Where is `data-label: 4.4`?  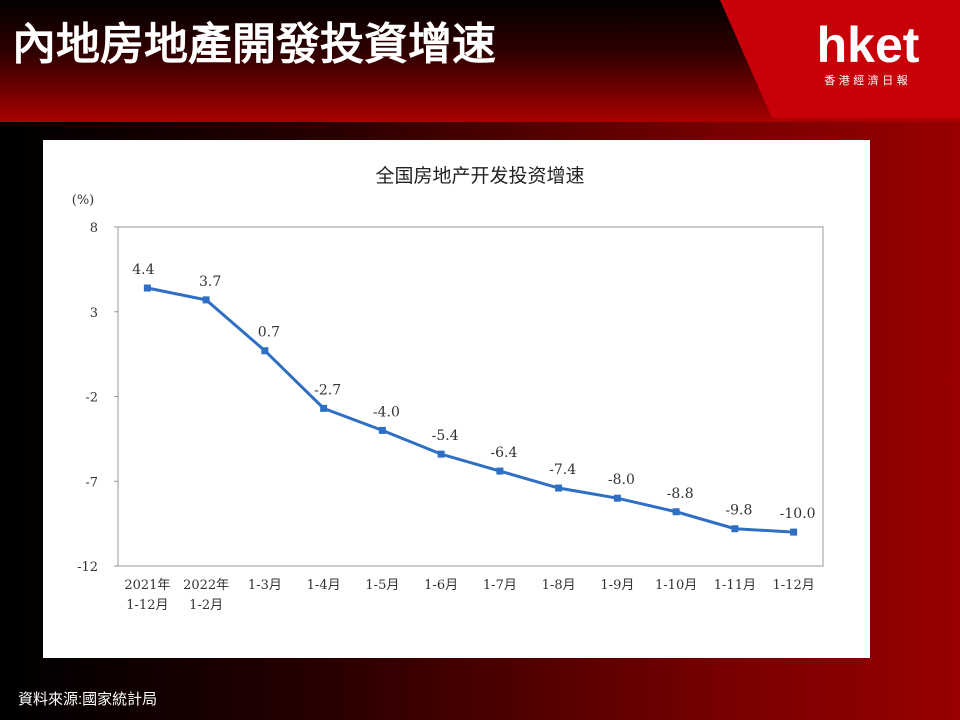 data-label: 4.4 is located at coordinates (143, 270).